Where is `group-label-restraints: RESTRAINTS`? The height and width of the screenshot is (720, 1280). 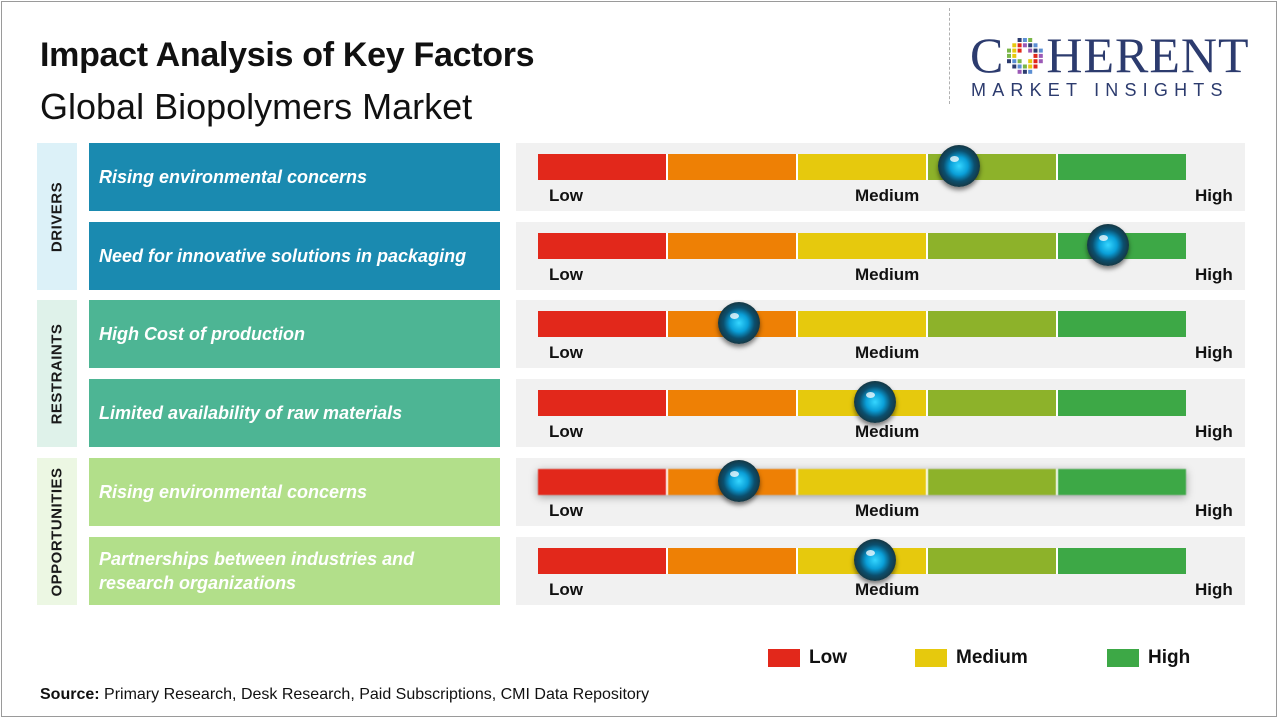 group-label-restraints: RESTRAINTS is located at coordinates (57, 373).